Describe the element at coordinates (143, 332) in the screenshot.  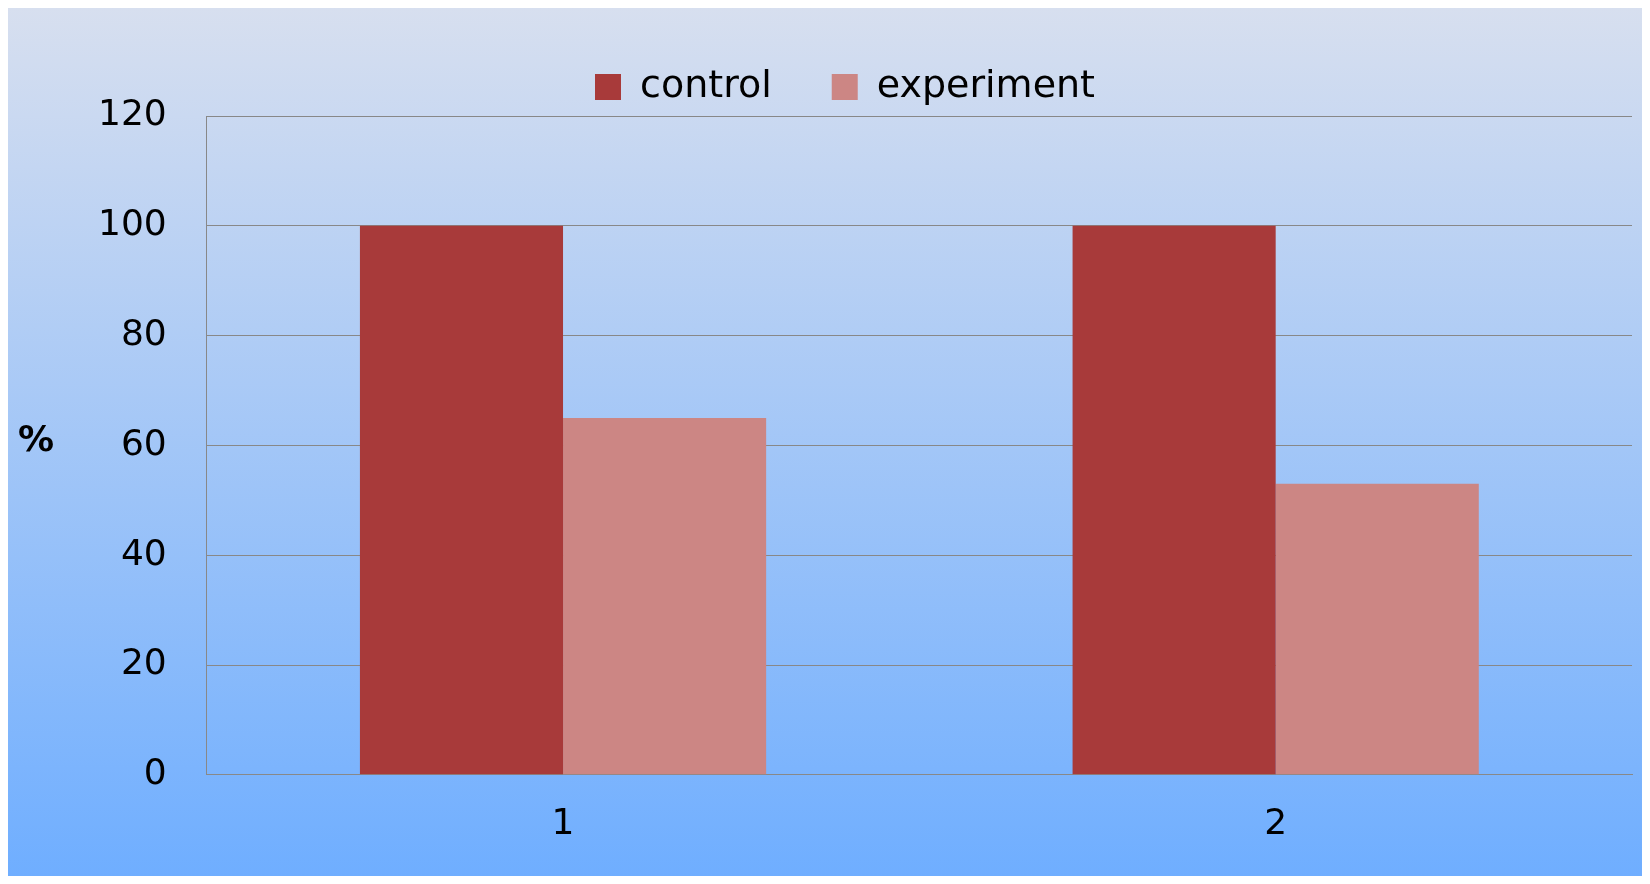
I see `y-tick-label: 80` at that location.